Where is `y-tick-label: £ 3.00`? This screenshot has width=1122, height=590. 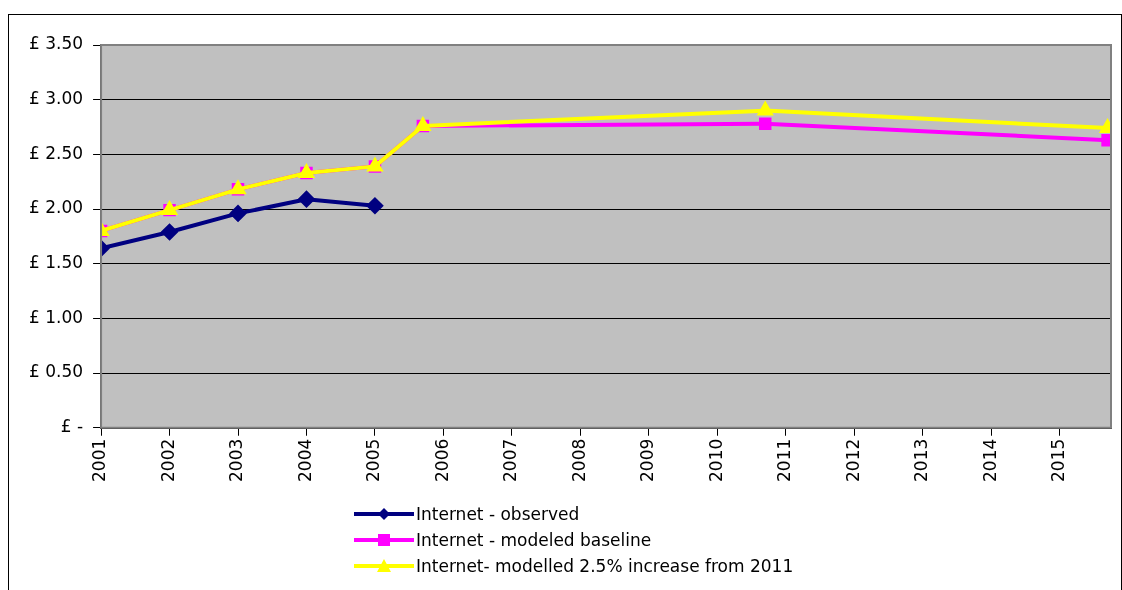 y-tick-label: £ 3.00 is located at coordinates (56, 98).